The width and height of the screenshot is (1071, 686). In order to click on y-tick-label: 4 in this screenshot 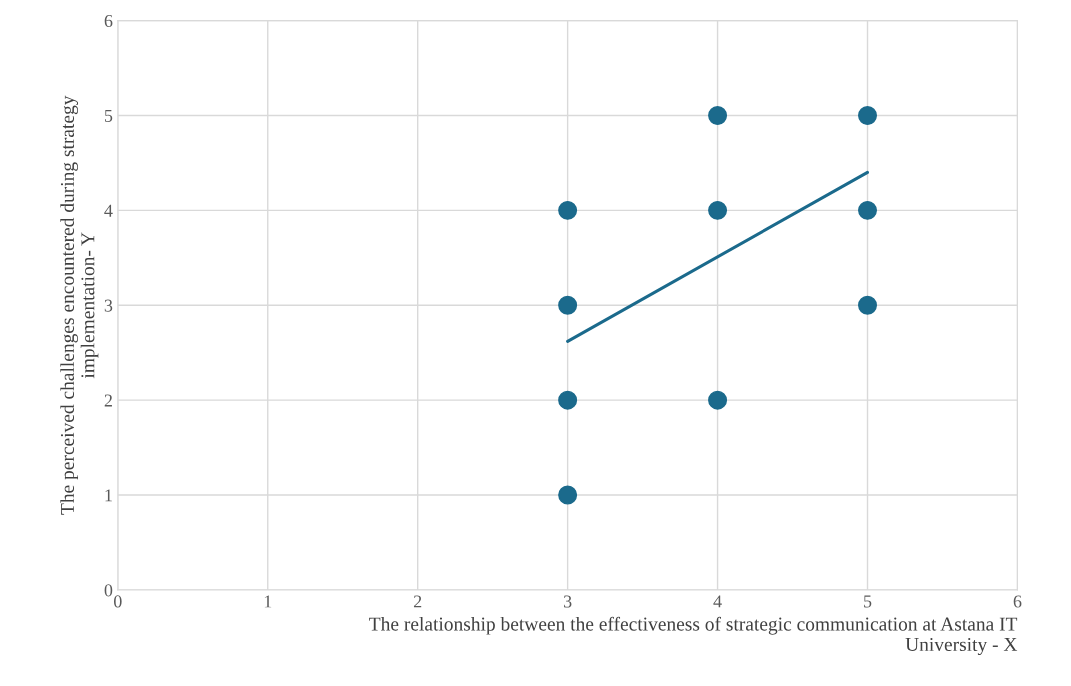, I will do `click(108, 210)`.